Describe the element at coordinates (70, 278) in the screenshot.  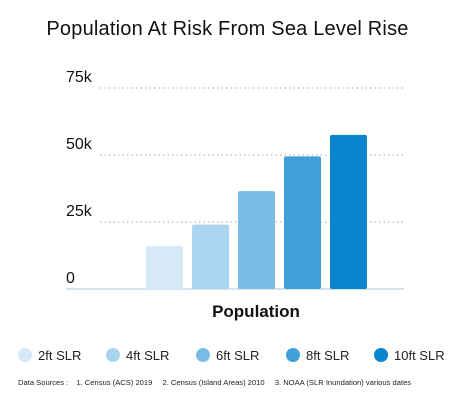
I see `y-tick-label: 0` at that location.